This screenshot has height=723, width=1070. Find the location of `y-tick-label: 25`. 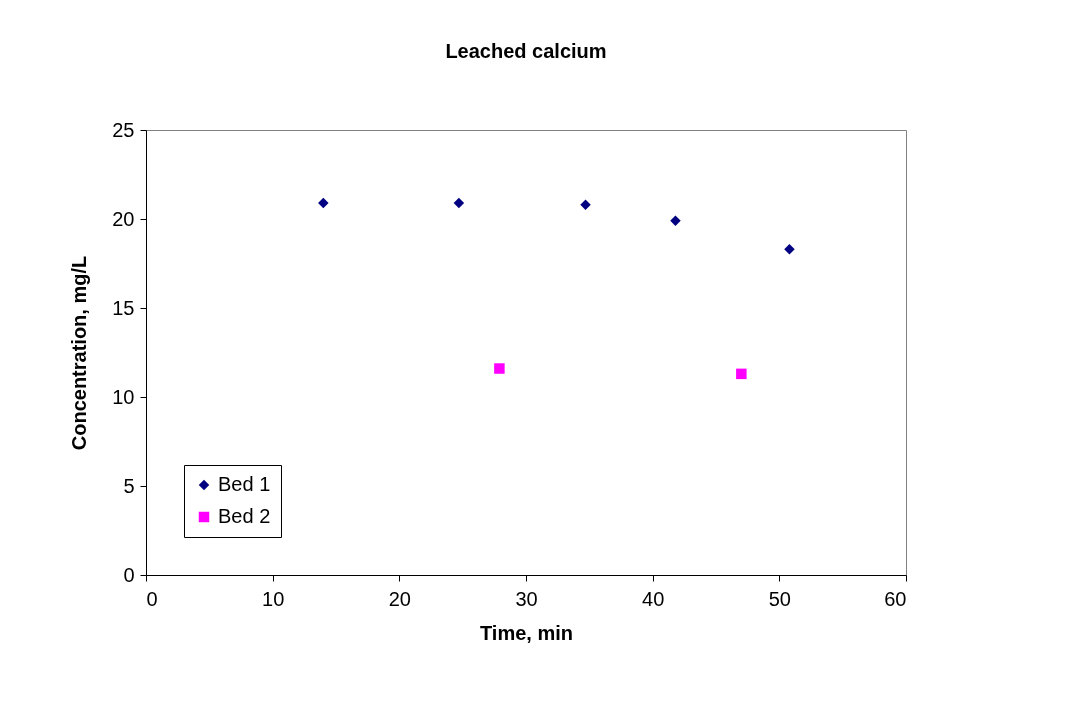

y-tick-label: 25 is located at coordinates (123, 129).